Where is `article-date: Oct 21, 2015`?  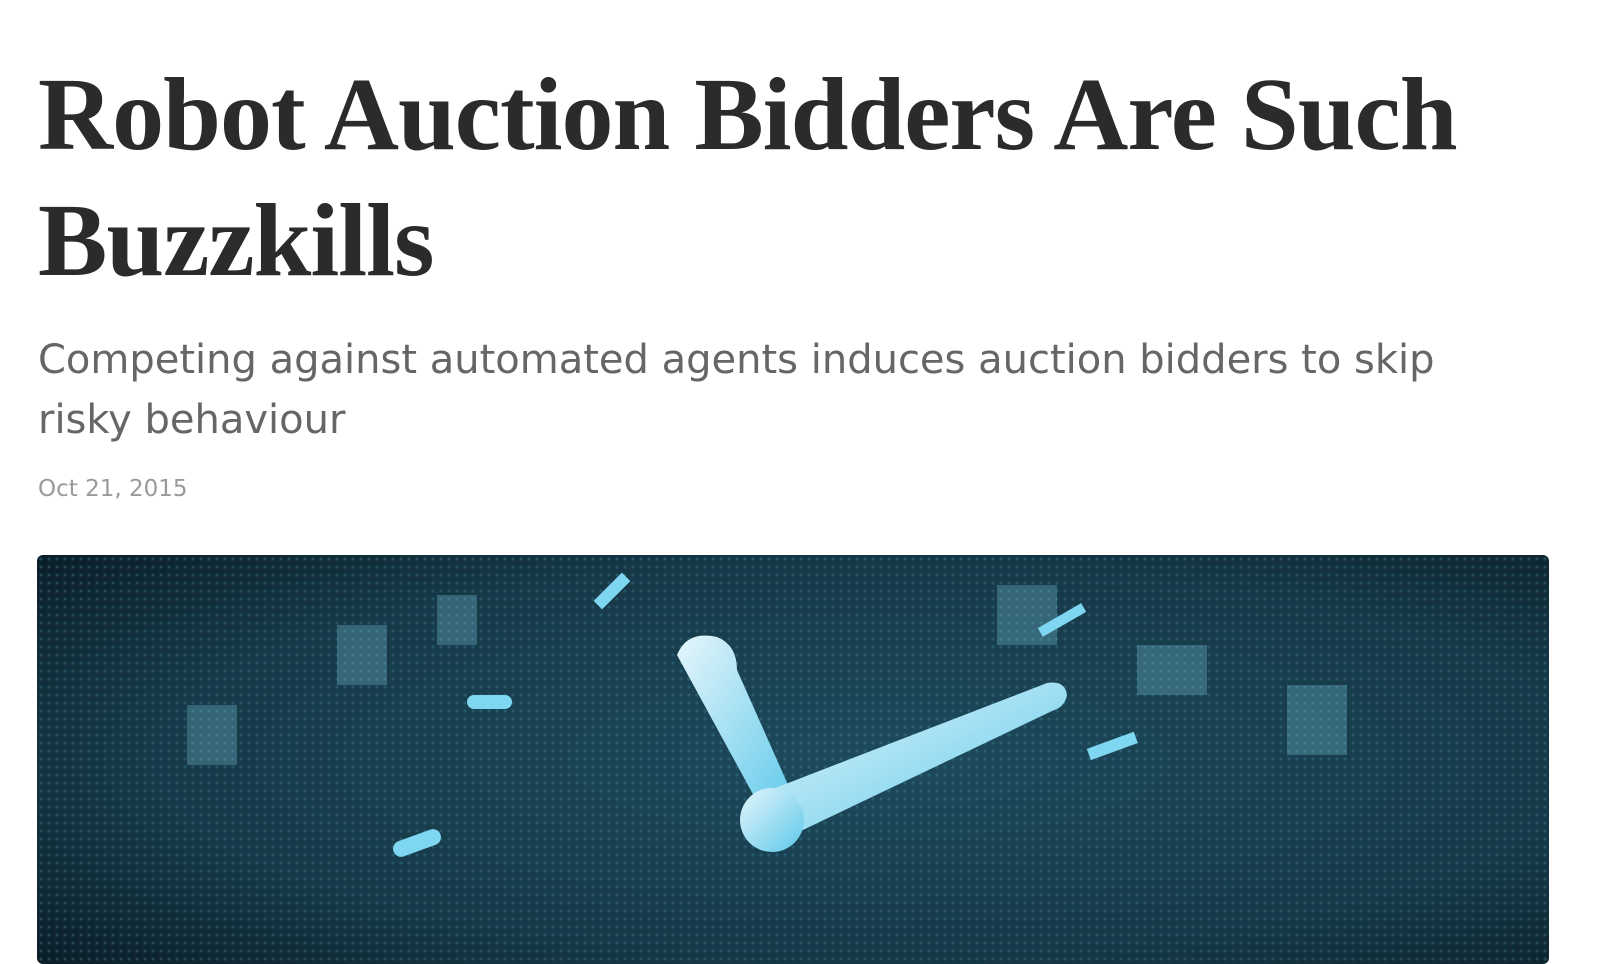 article-date: Oct 21, 2015 is located at coordinates (113, 489).